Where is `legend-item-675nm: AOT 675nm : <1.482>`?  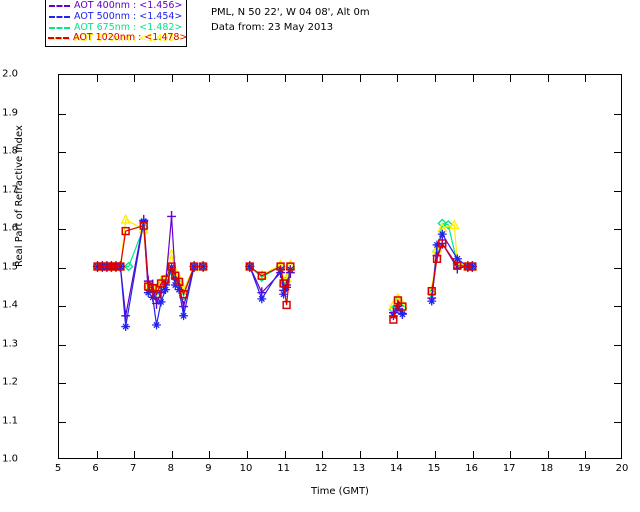
legend-item-675nm: AOT 675nm : <1.482> is located at coordinates (115, 27).